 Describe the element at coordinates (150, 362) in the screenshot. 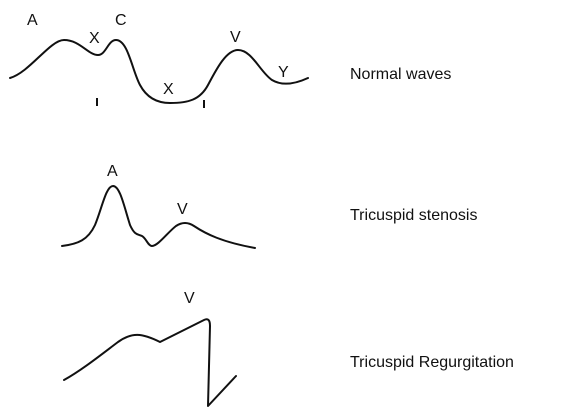

I see `regurgitation-waveform-curve` at that location.